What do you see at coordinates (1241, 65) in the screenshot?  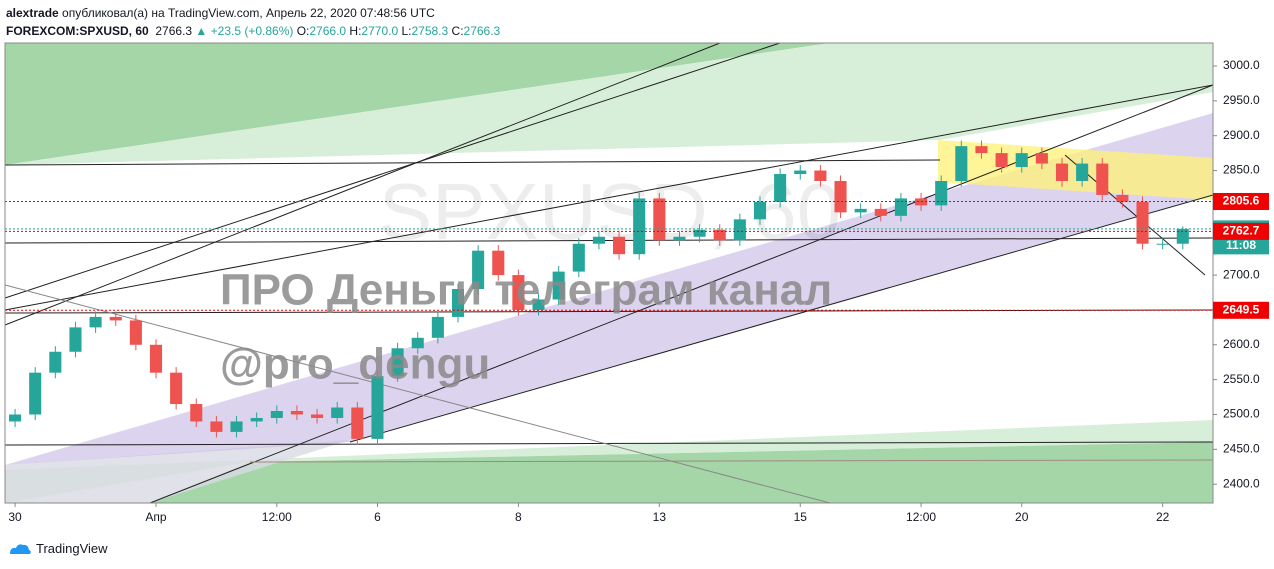 I see `y-tick-label: 3000.0` at bounding box center [1241, 65].